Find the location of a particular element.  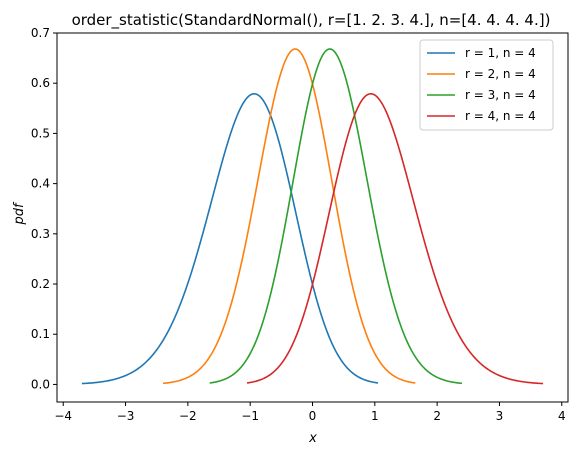

y-tick-label: 0.5 is located at coordinates (40, 133).